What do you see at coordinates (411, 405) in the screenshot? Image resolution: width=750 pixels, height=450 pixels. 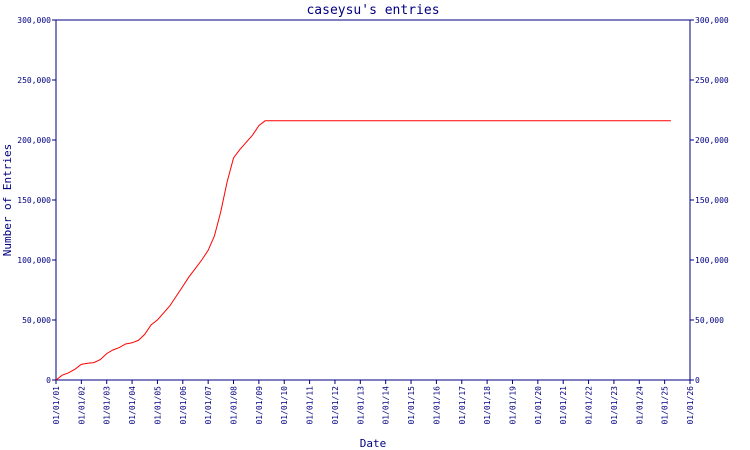 I see `x-tick-label: 01/01/15` at bounding box center [411, 405].